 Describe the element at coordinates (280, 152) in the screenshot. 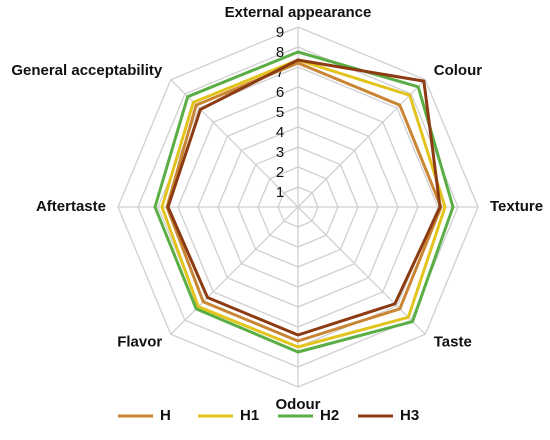

I see `r-tick-label: 3` at that location.